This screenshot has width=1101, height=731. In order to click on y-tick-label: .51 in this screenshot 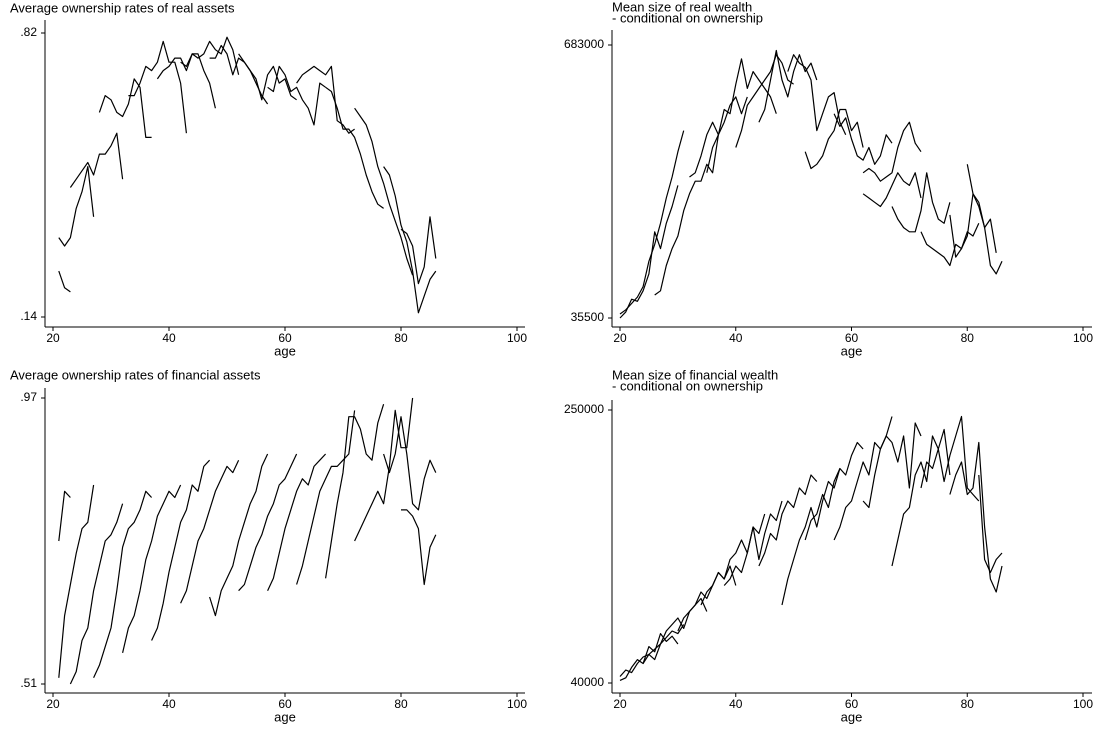, I will do `click(28, 683)`.